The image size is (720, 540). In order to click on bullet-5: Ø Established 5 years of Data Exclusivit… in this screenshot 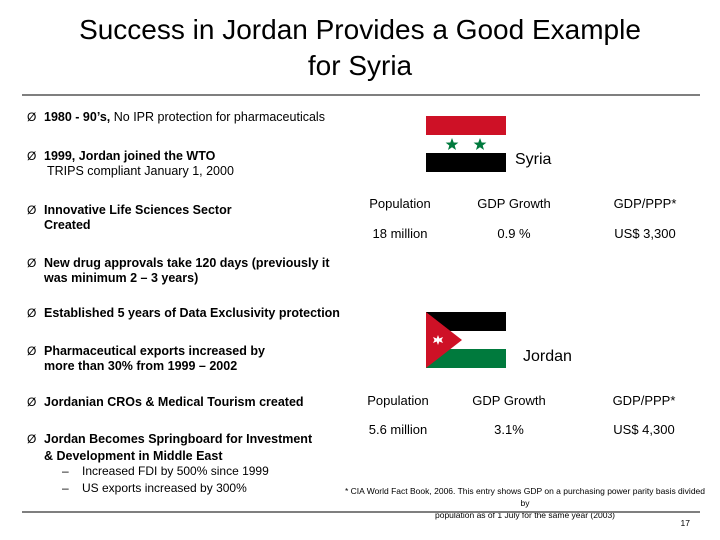, I will do `click(227, 313)`.